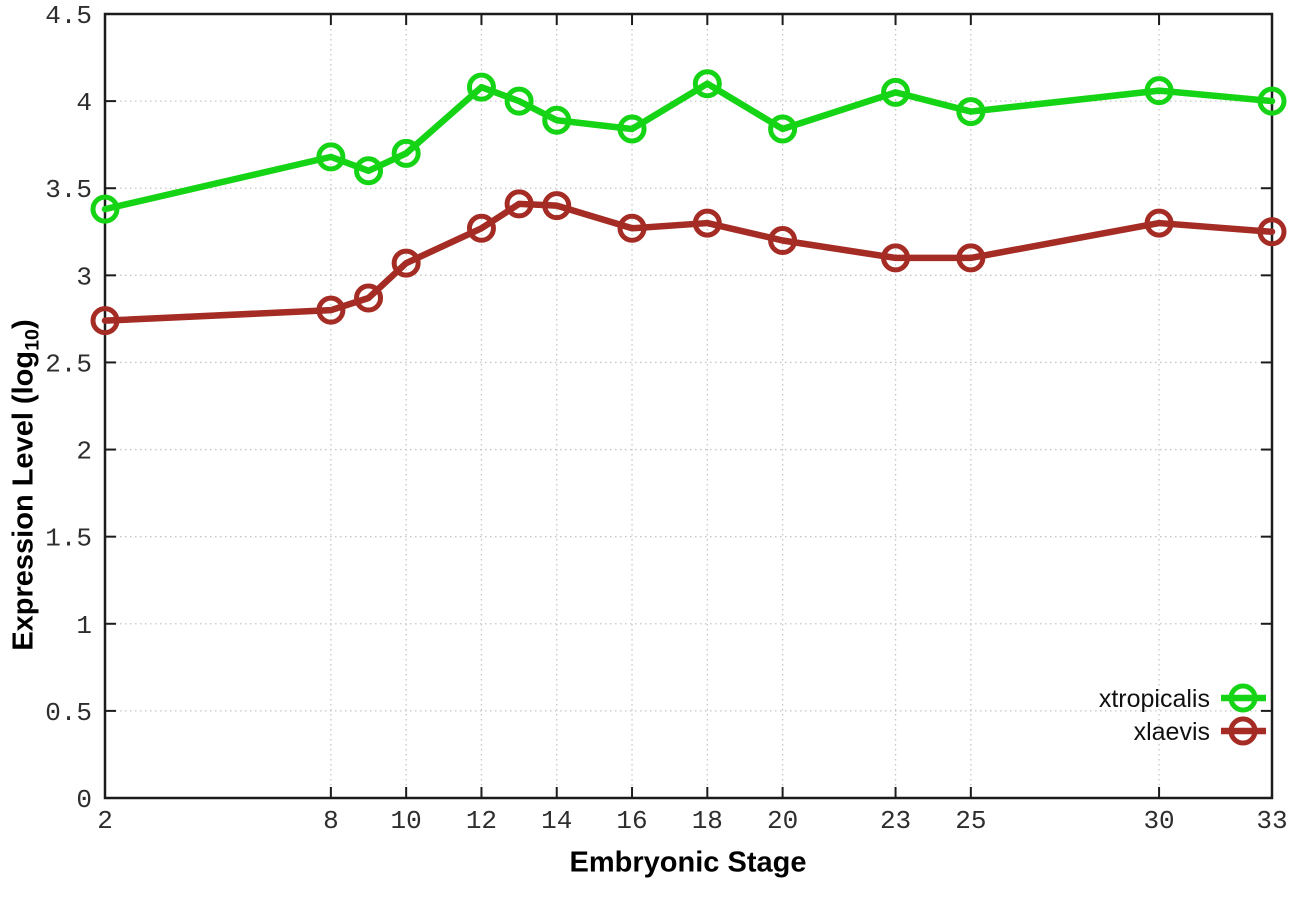 This screenshot has width=1296, height=907. Describe the element at coordinates (32, 339) in the screenshot. I see `y-axis-title-subscript: 10` at that location.